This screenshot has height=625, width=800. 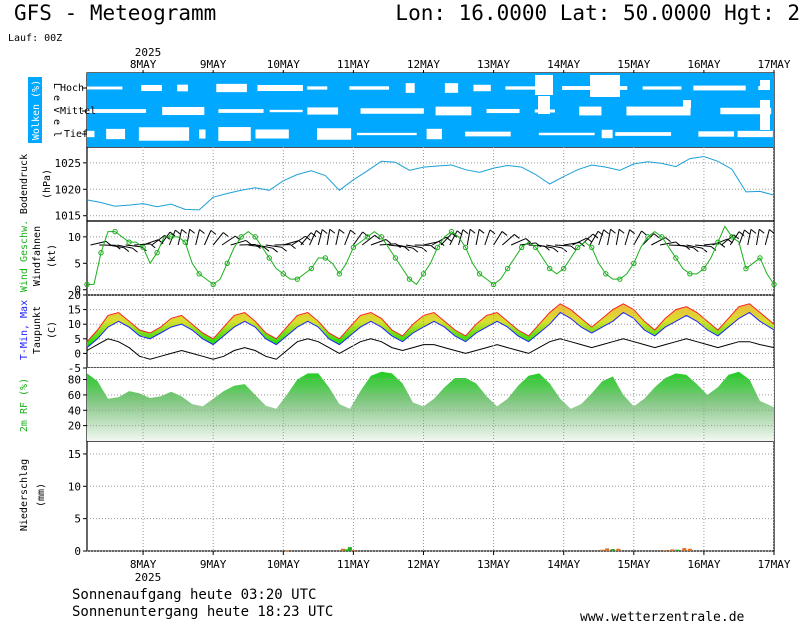 I want to click on wind-ytick-label: 5, so click(x=77, y=263).